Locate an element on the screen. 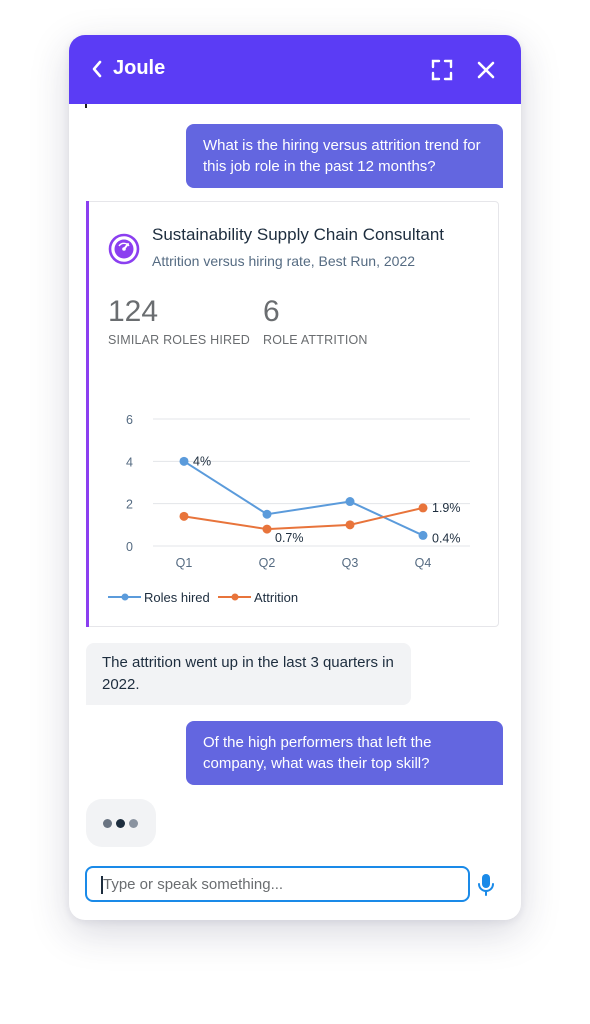 The image size is (590, 1024). kpi-value-attrition: 6 is located at coordinates (271, 311).